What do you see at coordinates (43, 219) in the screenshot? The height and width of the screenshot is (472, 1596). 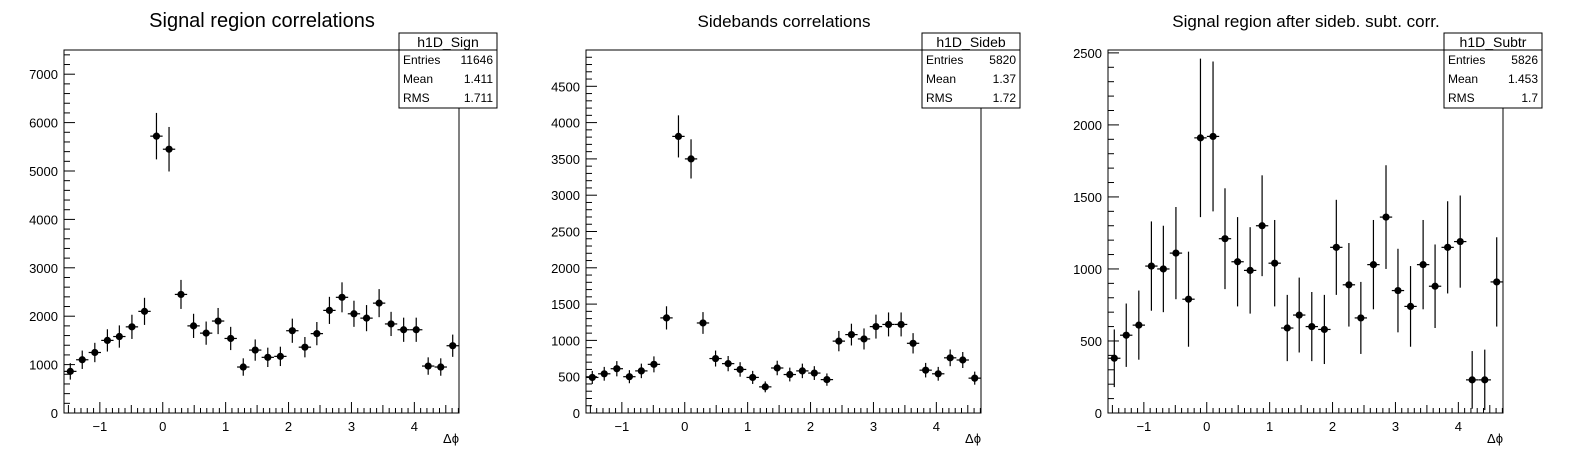 I see `y-tick-label: 4000` at bounding box center [43, 219].